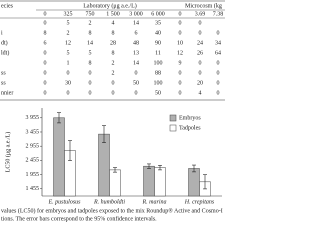  I want to click on y-tick-label: 3 955, so click(33, 118).